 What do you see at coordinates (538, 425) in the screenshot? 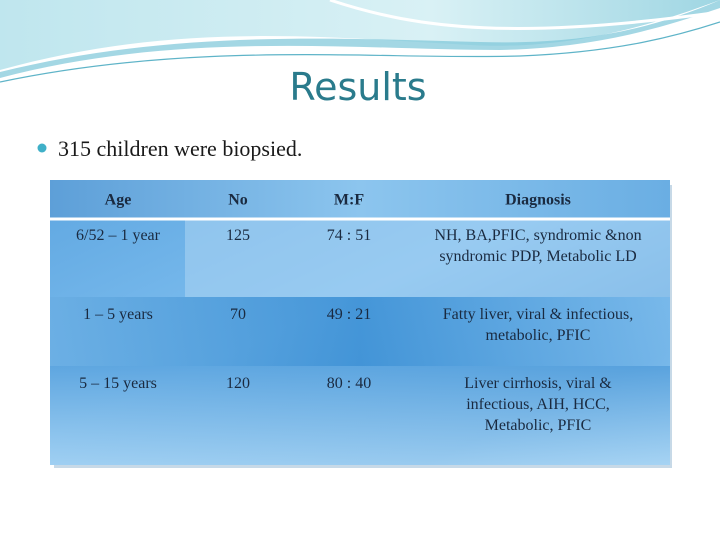
I see `diagnosis-line: Metabolic, PFIC` at bounding box center [538, 425].